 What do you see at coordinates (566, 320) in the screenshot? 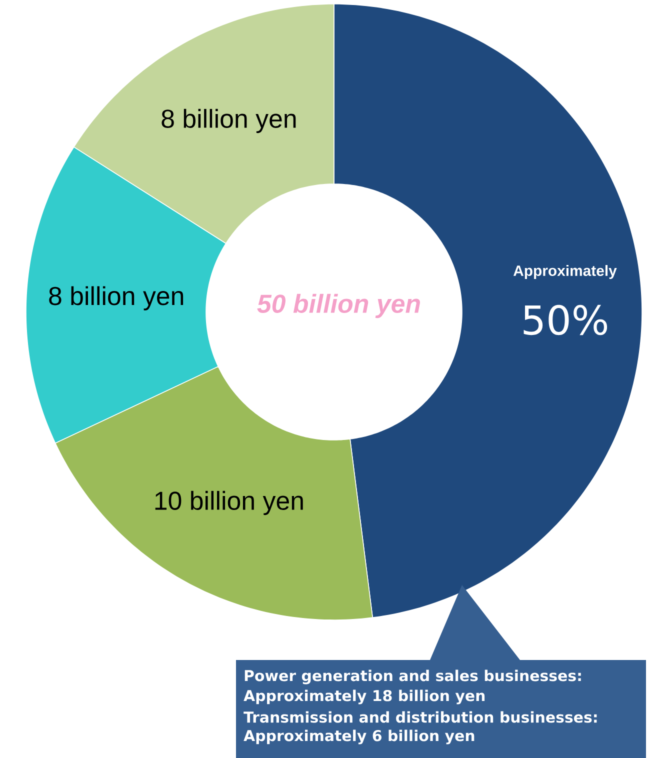
I see `text: 50%` at bounding box center [566, 320].